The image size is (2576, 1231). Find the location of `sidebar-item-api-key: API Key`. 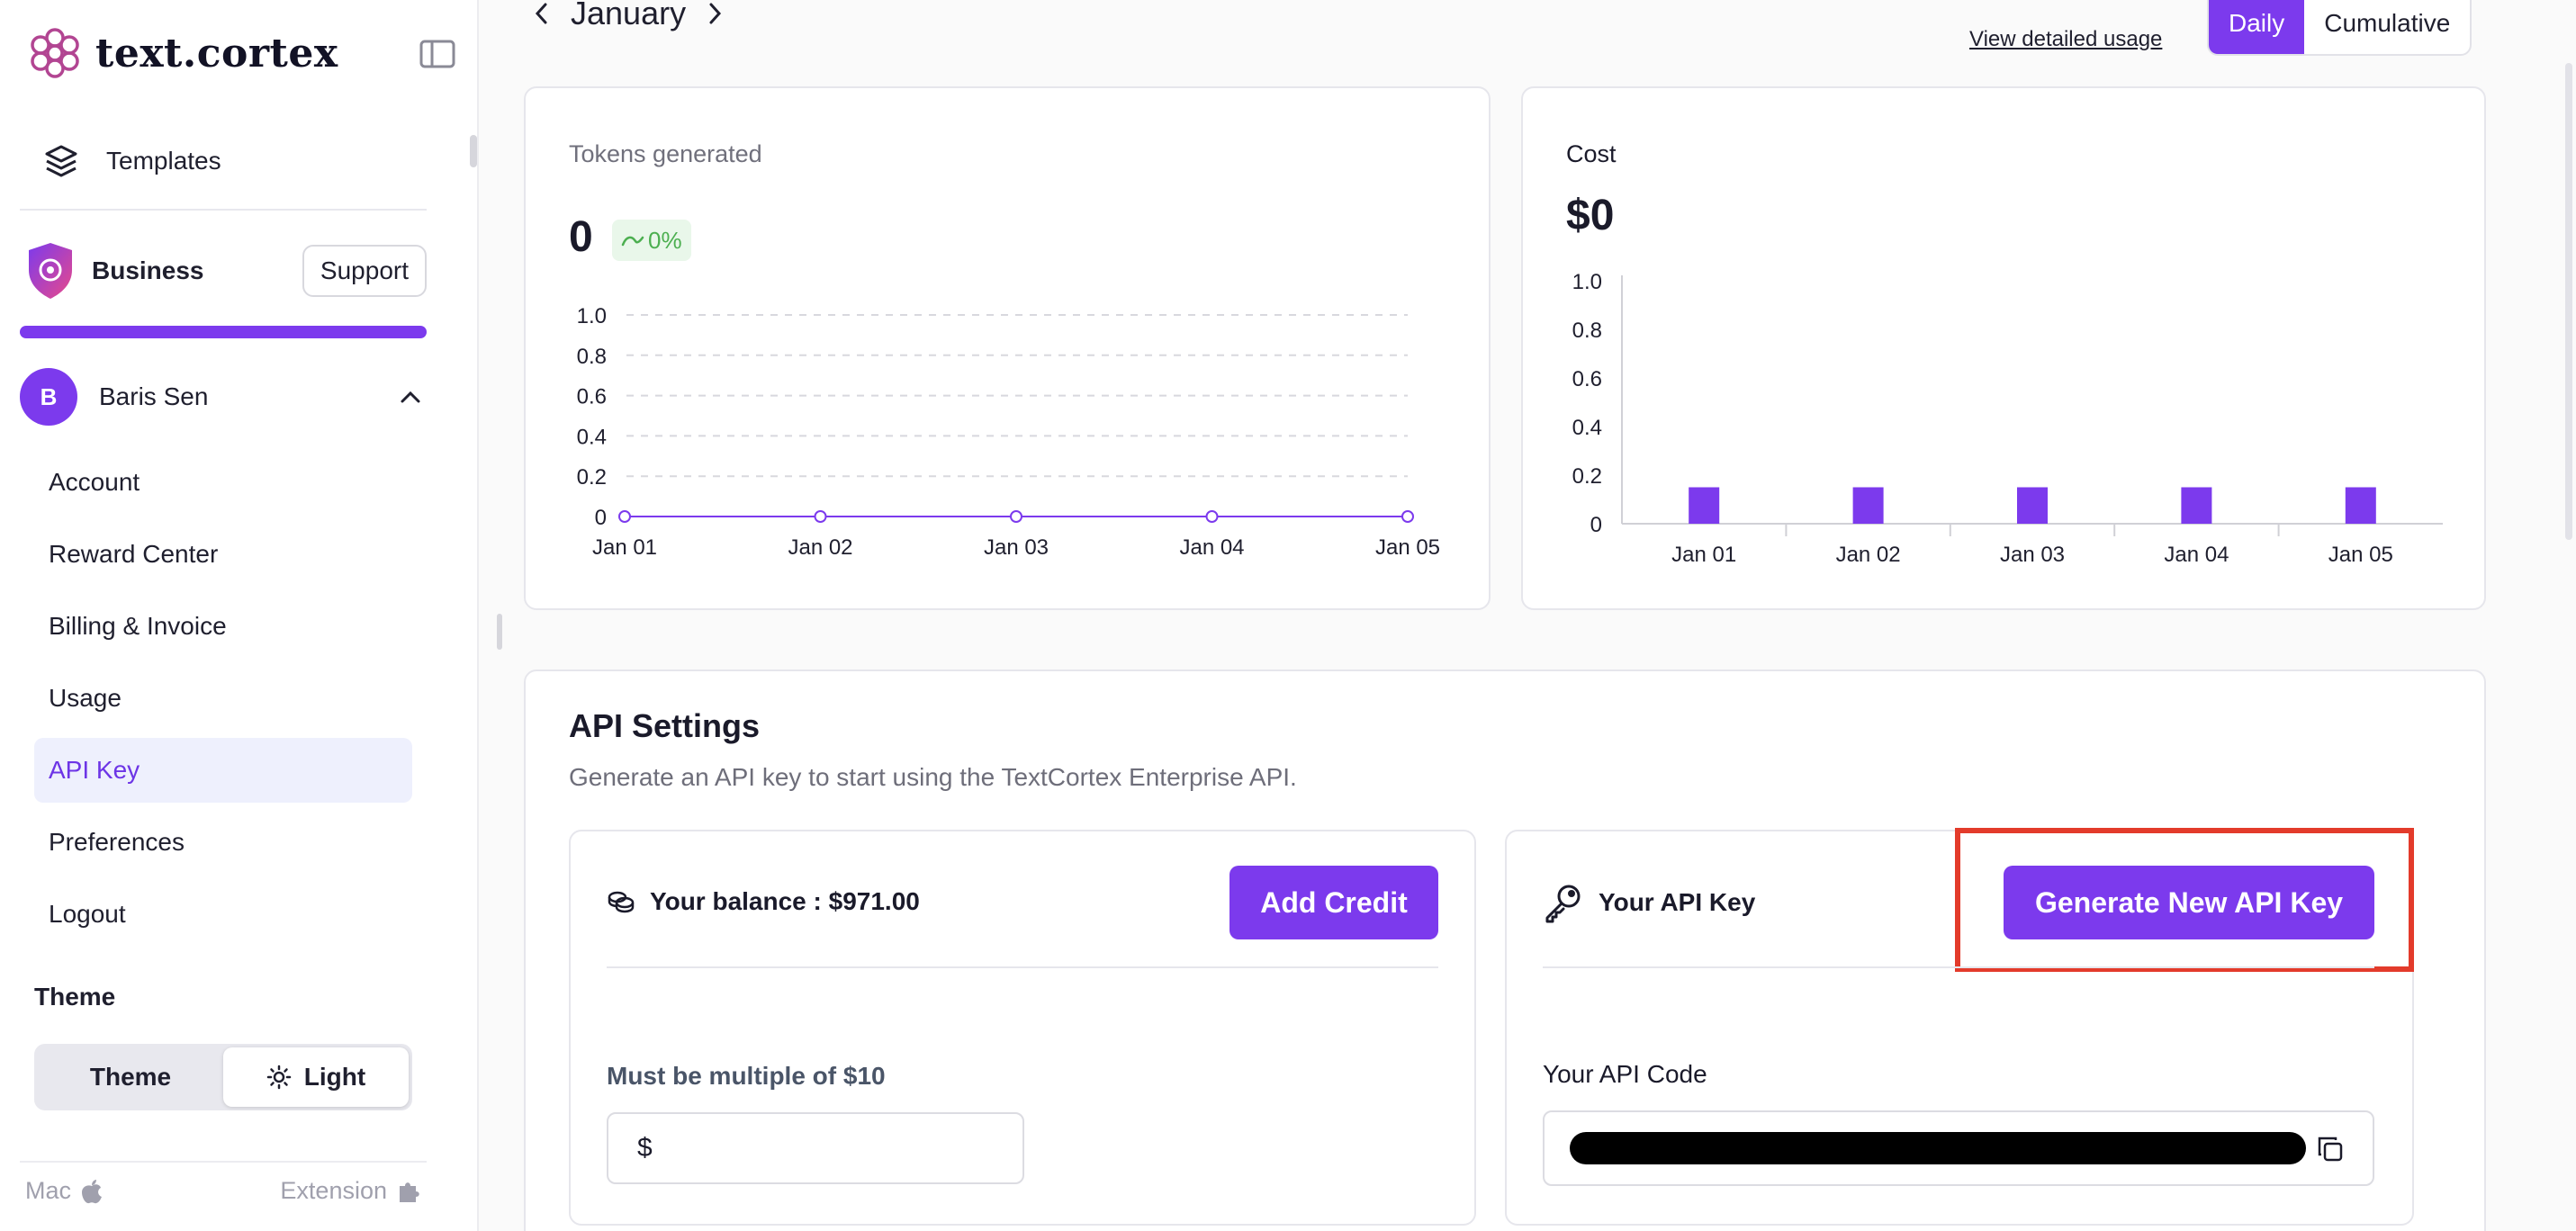

sidebar-item-api-key: API Key is located at coordinates (223, 770).